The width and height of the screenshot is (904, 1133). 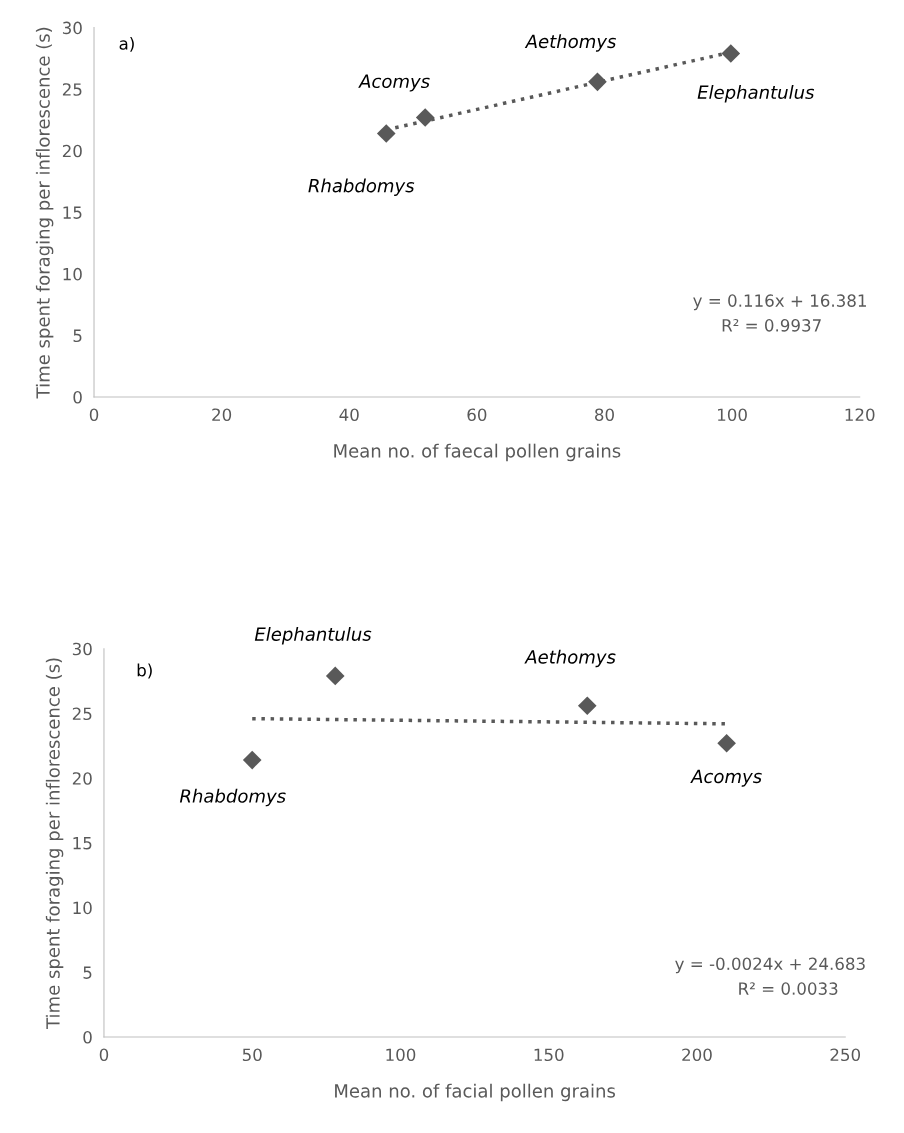 I want to click on annotation: y = 0.116x + 16.381, so click(x=779, y=302).